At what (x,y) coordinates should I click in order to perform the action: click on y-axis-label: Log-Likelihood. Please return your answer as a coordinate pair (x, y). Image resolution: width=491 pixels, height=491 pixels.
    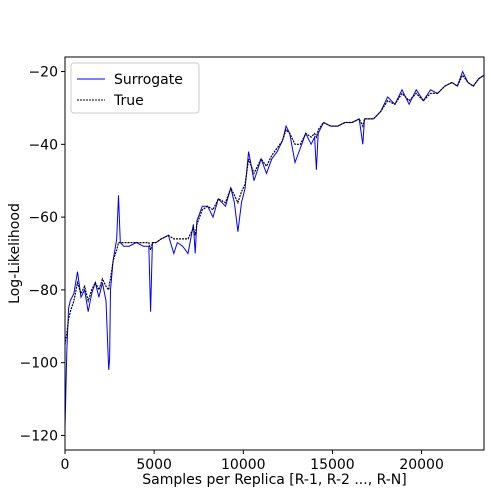
    Looking at the image, I should click on (15, 253).